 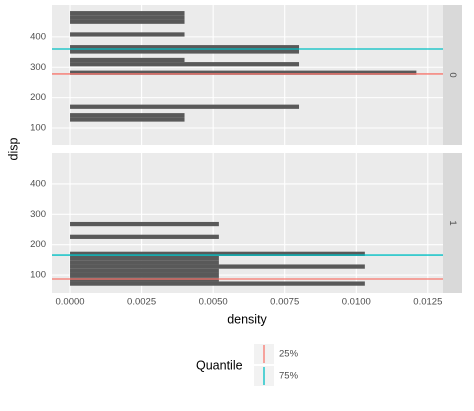 I want to click on legend-label: 25%, so click(x=289, y=354).